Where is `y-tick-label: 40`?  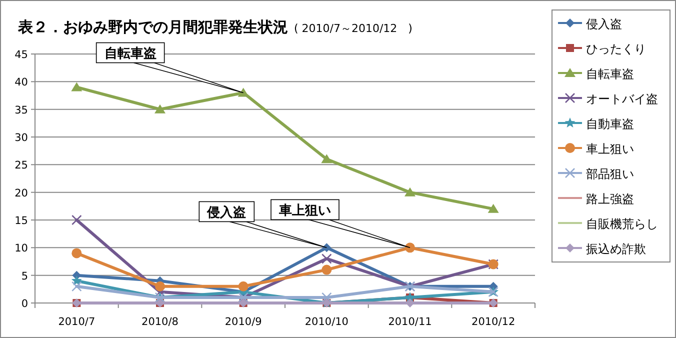
y-tick-label: 40 is located at coordinates (21, 82).